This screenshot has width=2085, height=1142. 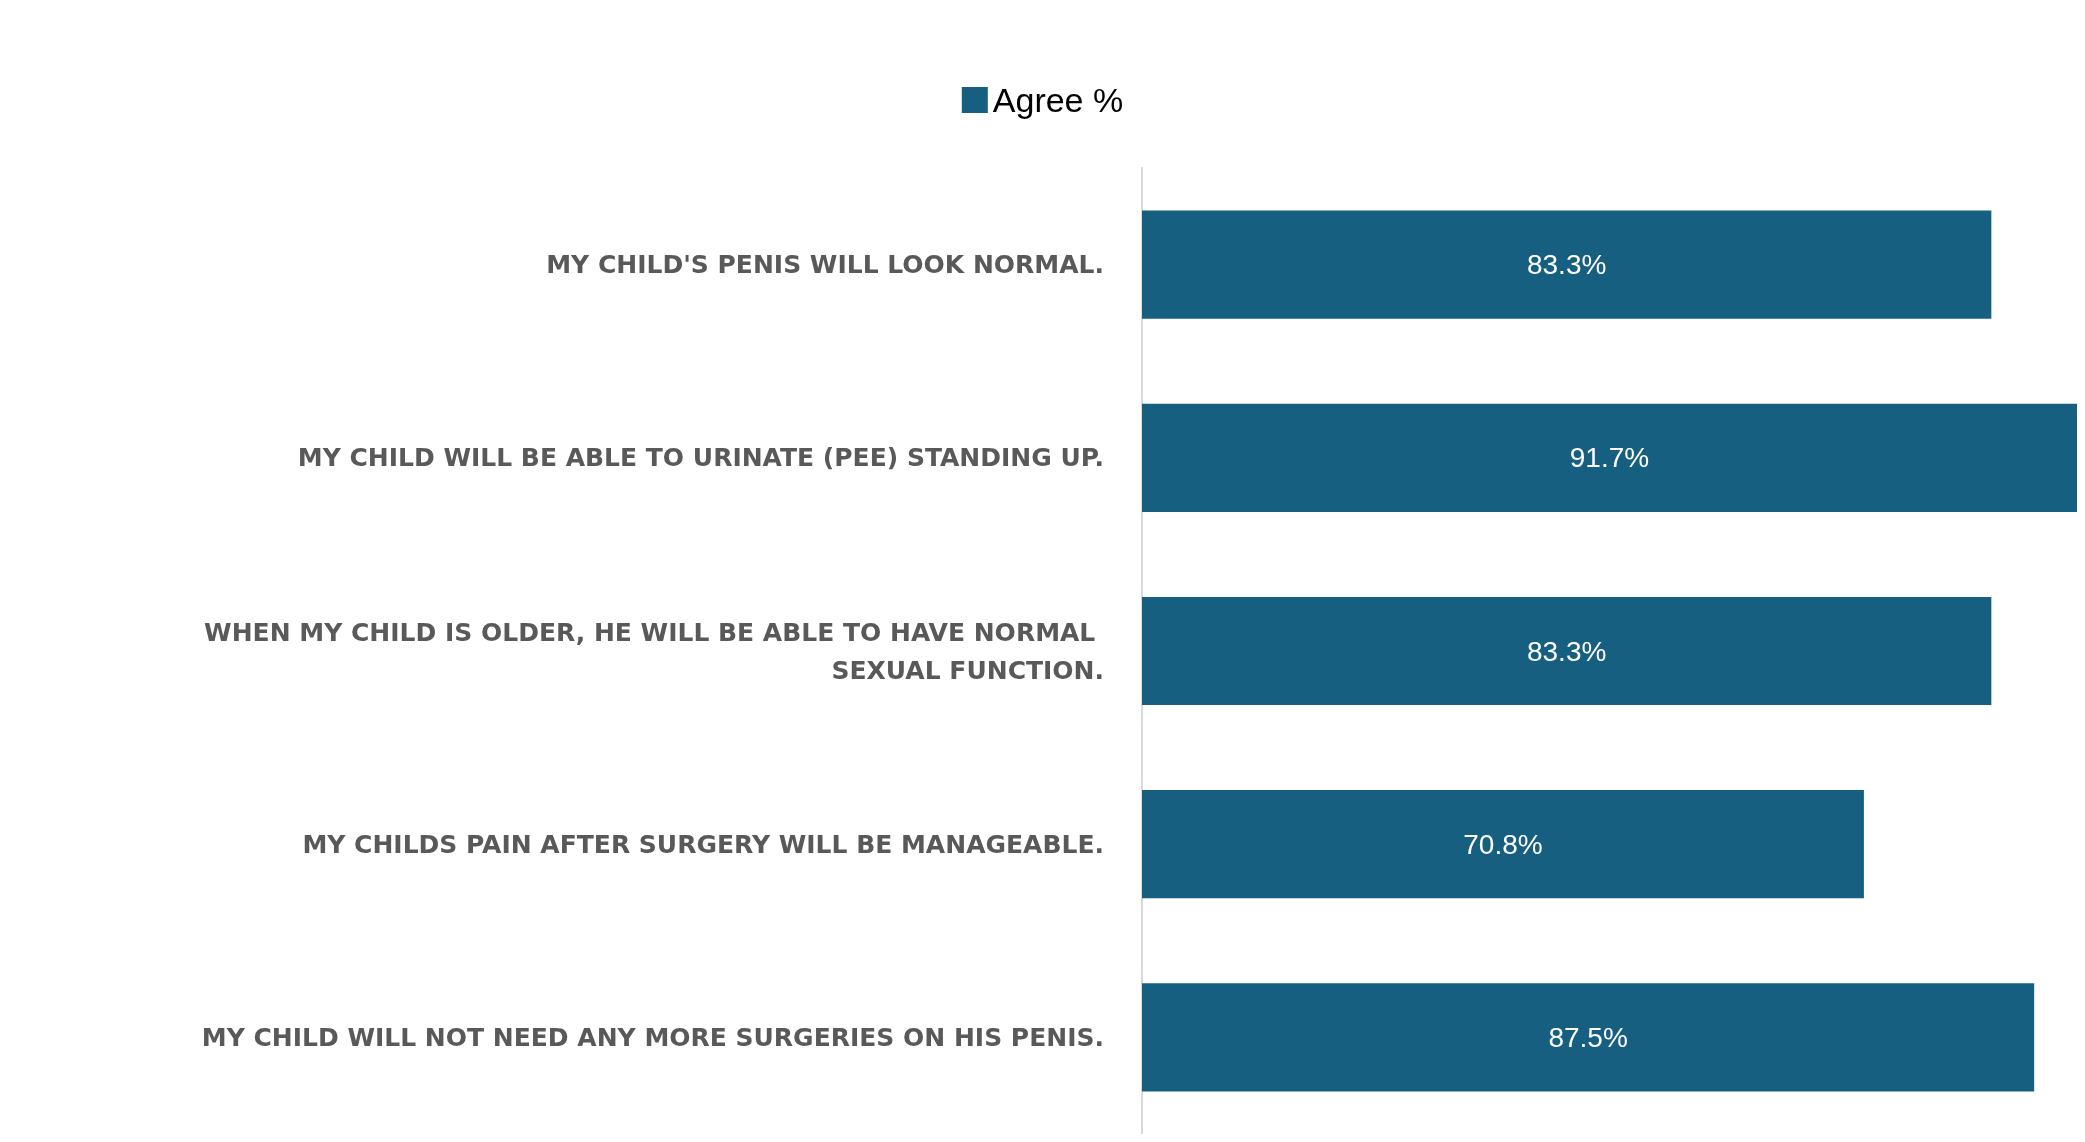 I want to click on y-tick-label: MY CHILD WILL NOT NEED ANY MORE SURGERIES ON HIS PENIS., so click(x=652, y=1037).